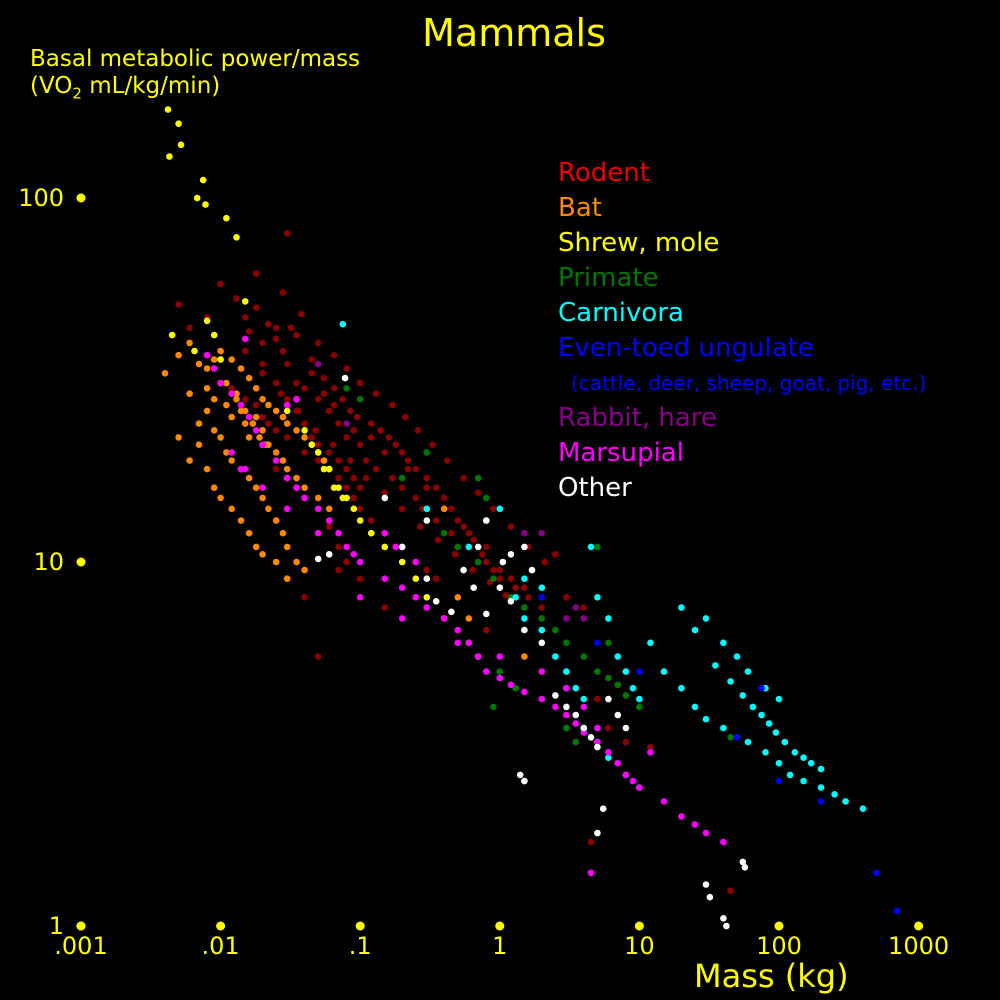 The height and width of the screenshot is (1000, 1000). Describe the element at coordinates (639, 946) in the screenshot. I see `x-tick-label: 10` at that location.